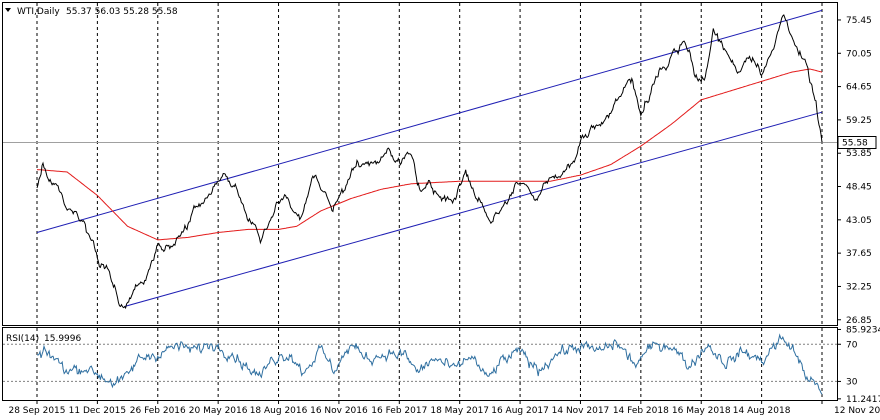  I want to click on rsi-label: RSI(14), so click(22, 339).